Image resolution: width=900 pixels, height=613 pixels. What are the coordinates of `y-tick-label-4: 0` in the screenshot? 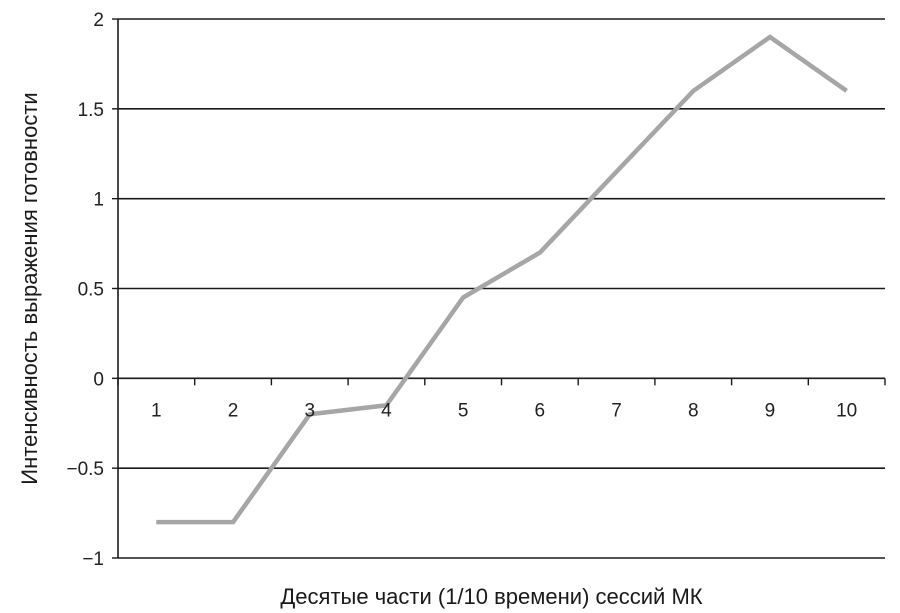 It's located at (98, 379).